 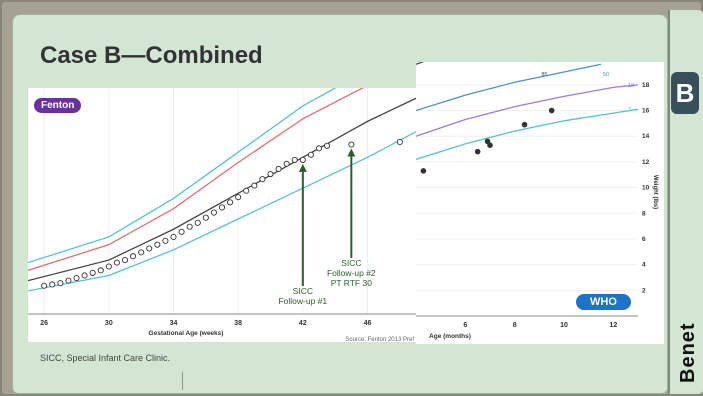 What do you see at coordinates (182, 381) in the screenshot?
I see `footer-divider` at bounding box center [182, 381].